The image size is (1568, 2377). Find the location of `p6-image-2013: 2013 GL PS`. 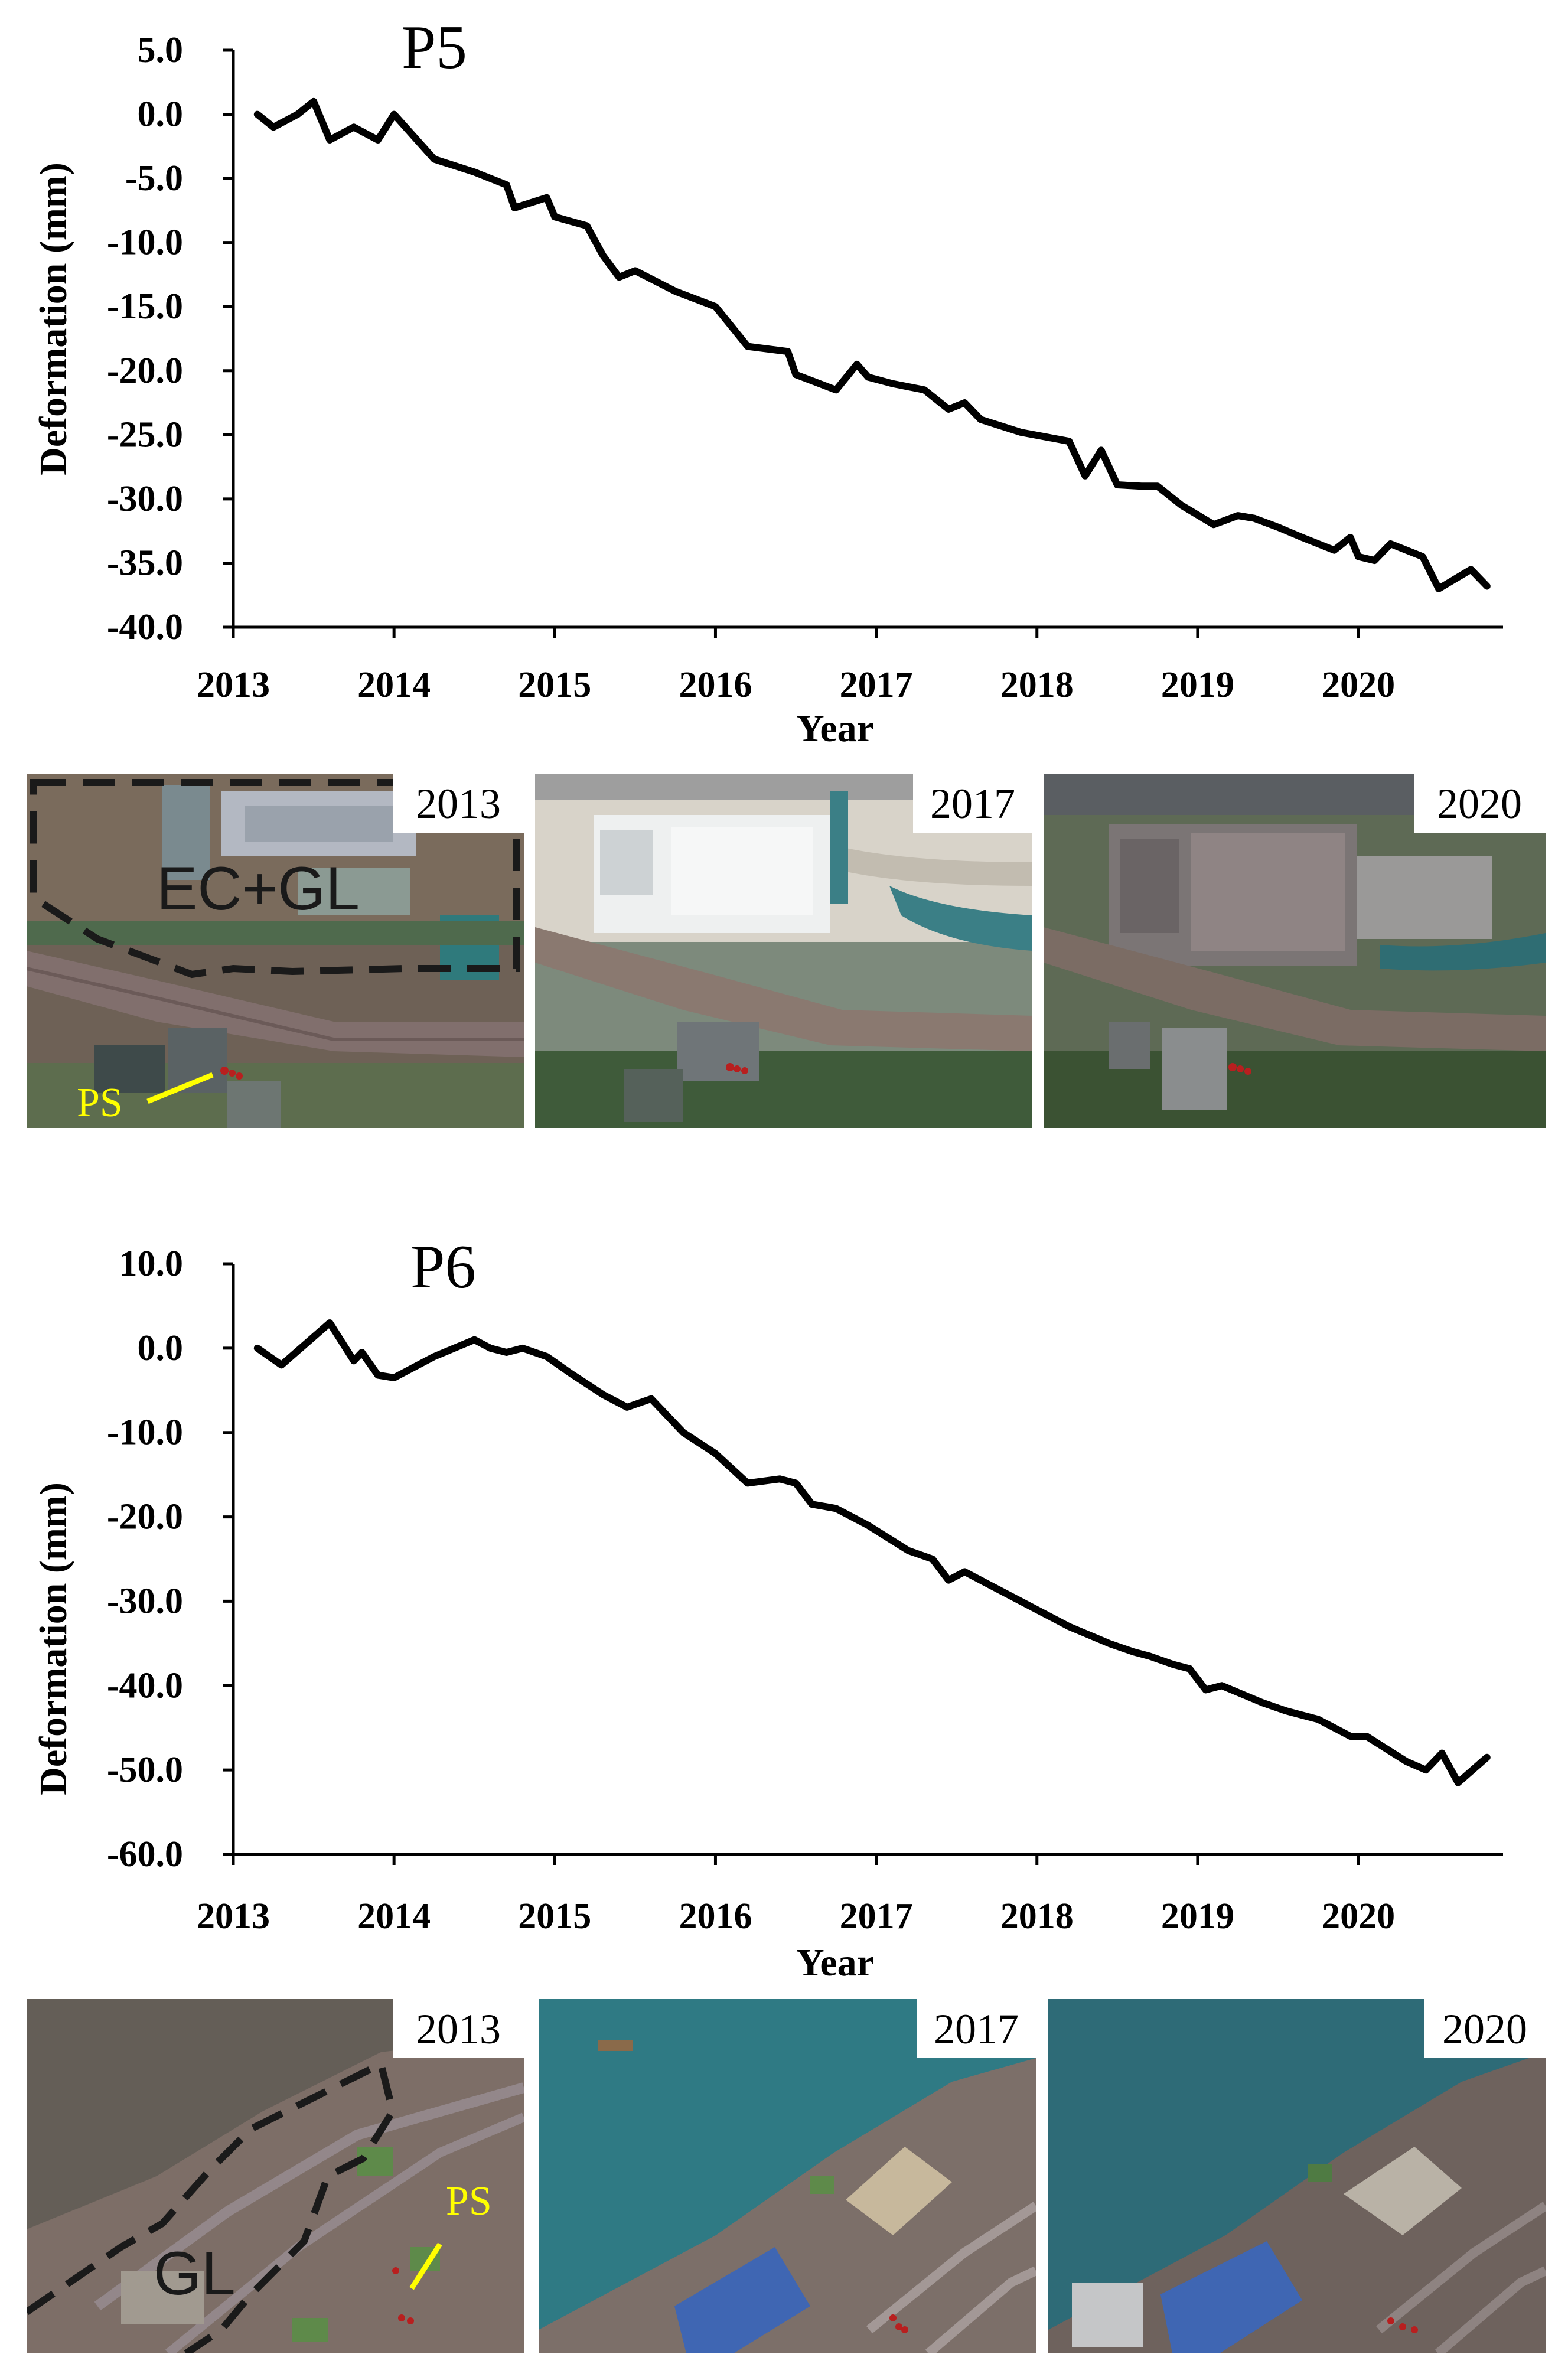

p6-image-2013: 2013 GL PS is located at coordinates (275, 2176).